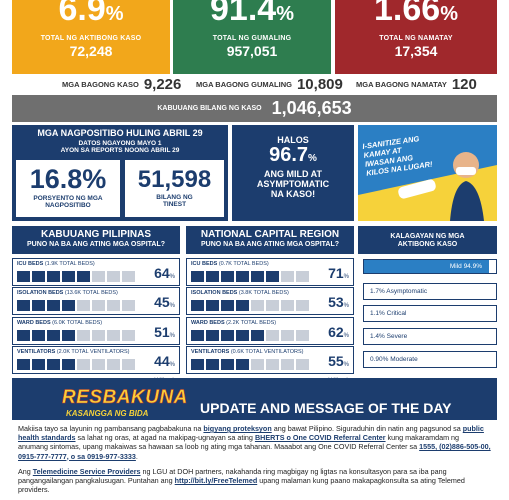 The image size is (509, 500). I want to click on positivity-rate-box: 16.8% PORSYENTO NG MGA NAGPOSITIBO, so click(68, 188).